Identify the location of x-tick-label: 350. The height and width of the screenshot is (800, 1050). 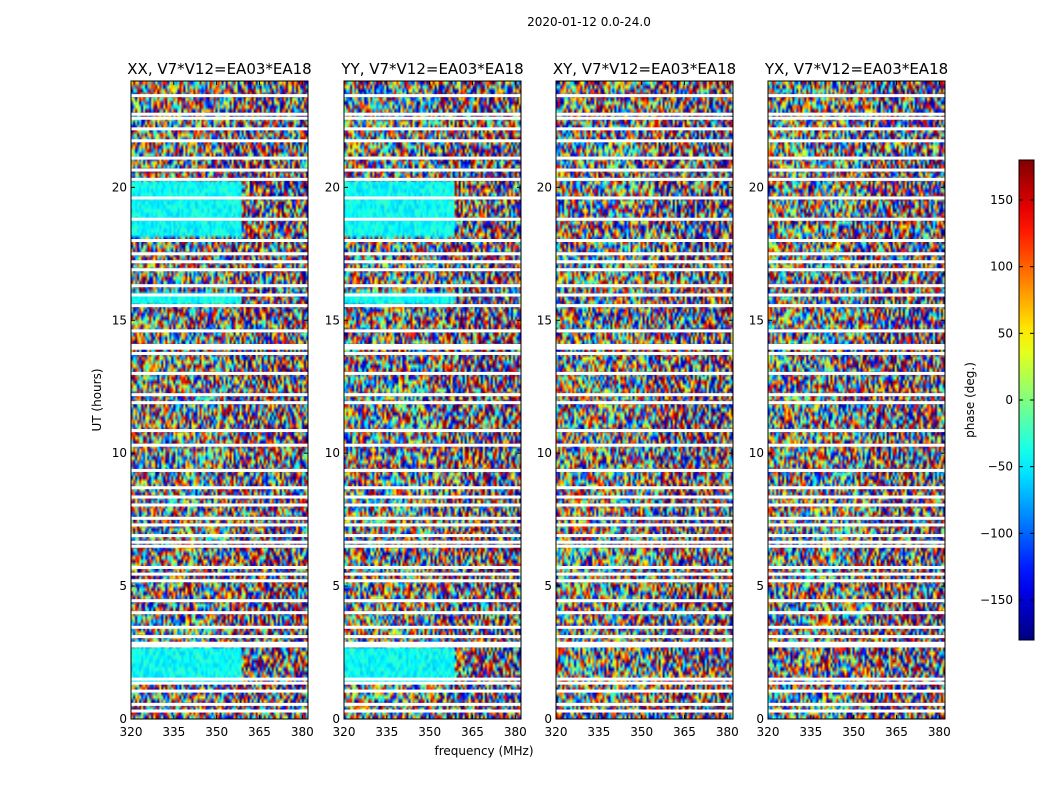
(853, 732).